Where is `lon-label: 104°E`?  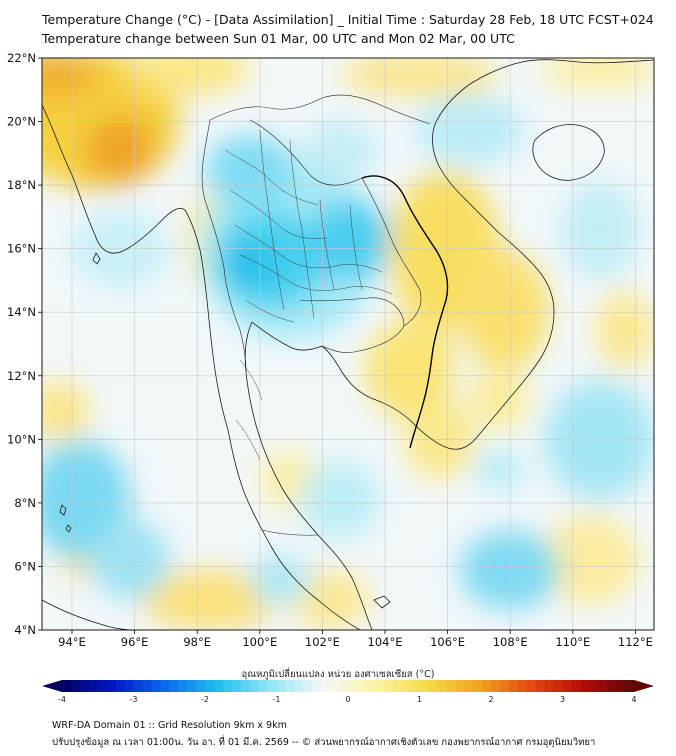
lon-label: 104°E is located at coordinates (385, 642).